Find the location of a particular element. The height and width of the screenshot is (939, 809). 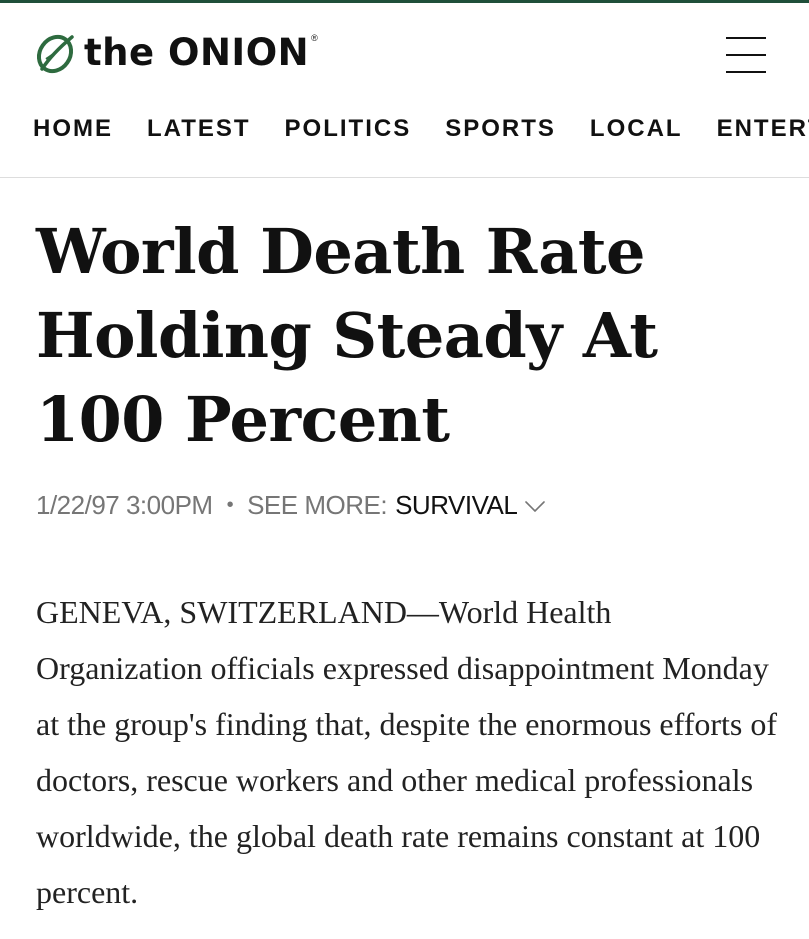

see-more-label: SEE MORE: is located at coordinates (317, 505).